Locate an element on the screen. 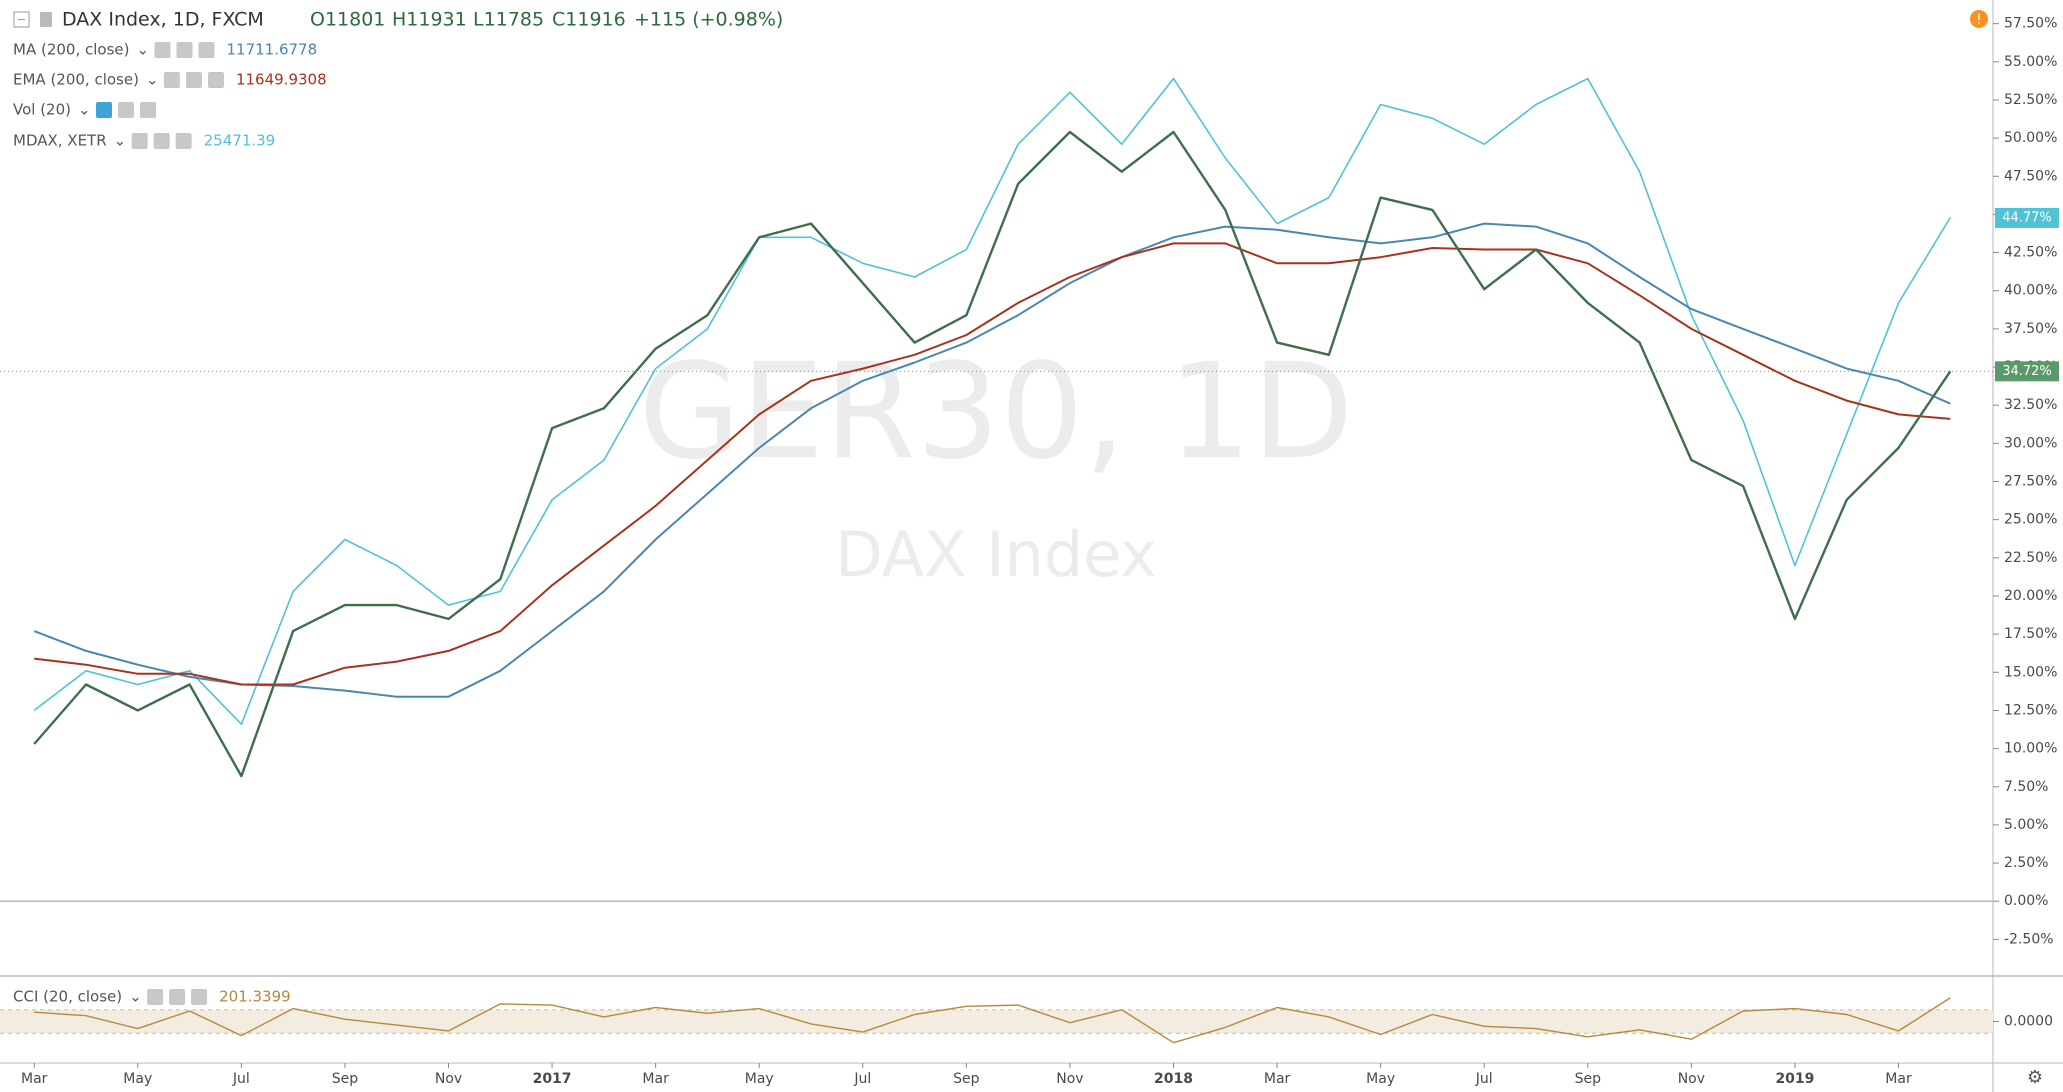 This screenshot has height=1092, width=2063. symbol: DAX Index, 1D, FXCM is located at coordinates (163, 20).